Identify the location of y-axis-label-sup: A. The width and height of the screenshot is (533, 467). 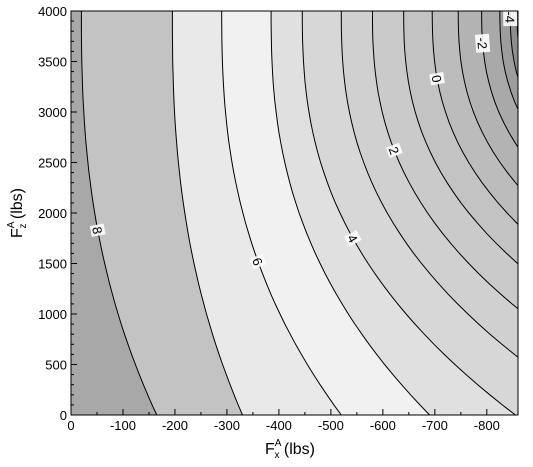
(11, 224).